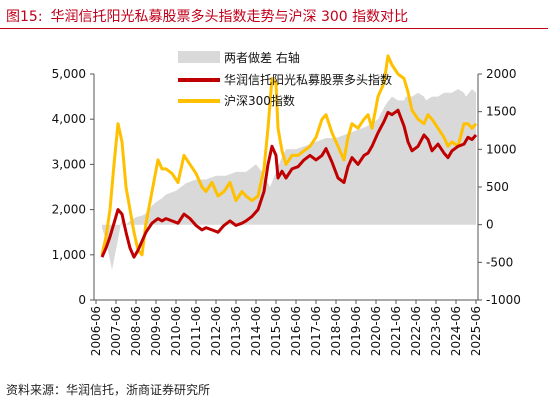 This screenshot has height=403, width=548. I want to click on title-rule, so click(274, 28).